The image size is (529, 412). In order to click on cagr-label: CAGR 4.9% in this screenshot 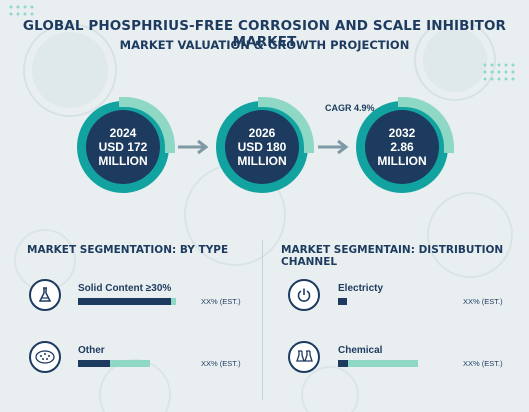, I will do `click(350, 108)`.